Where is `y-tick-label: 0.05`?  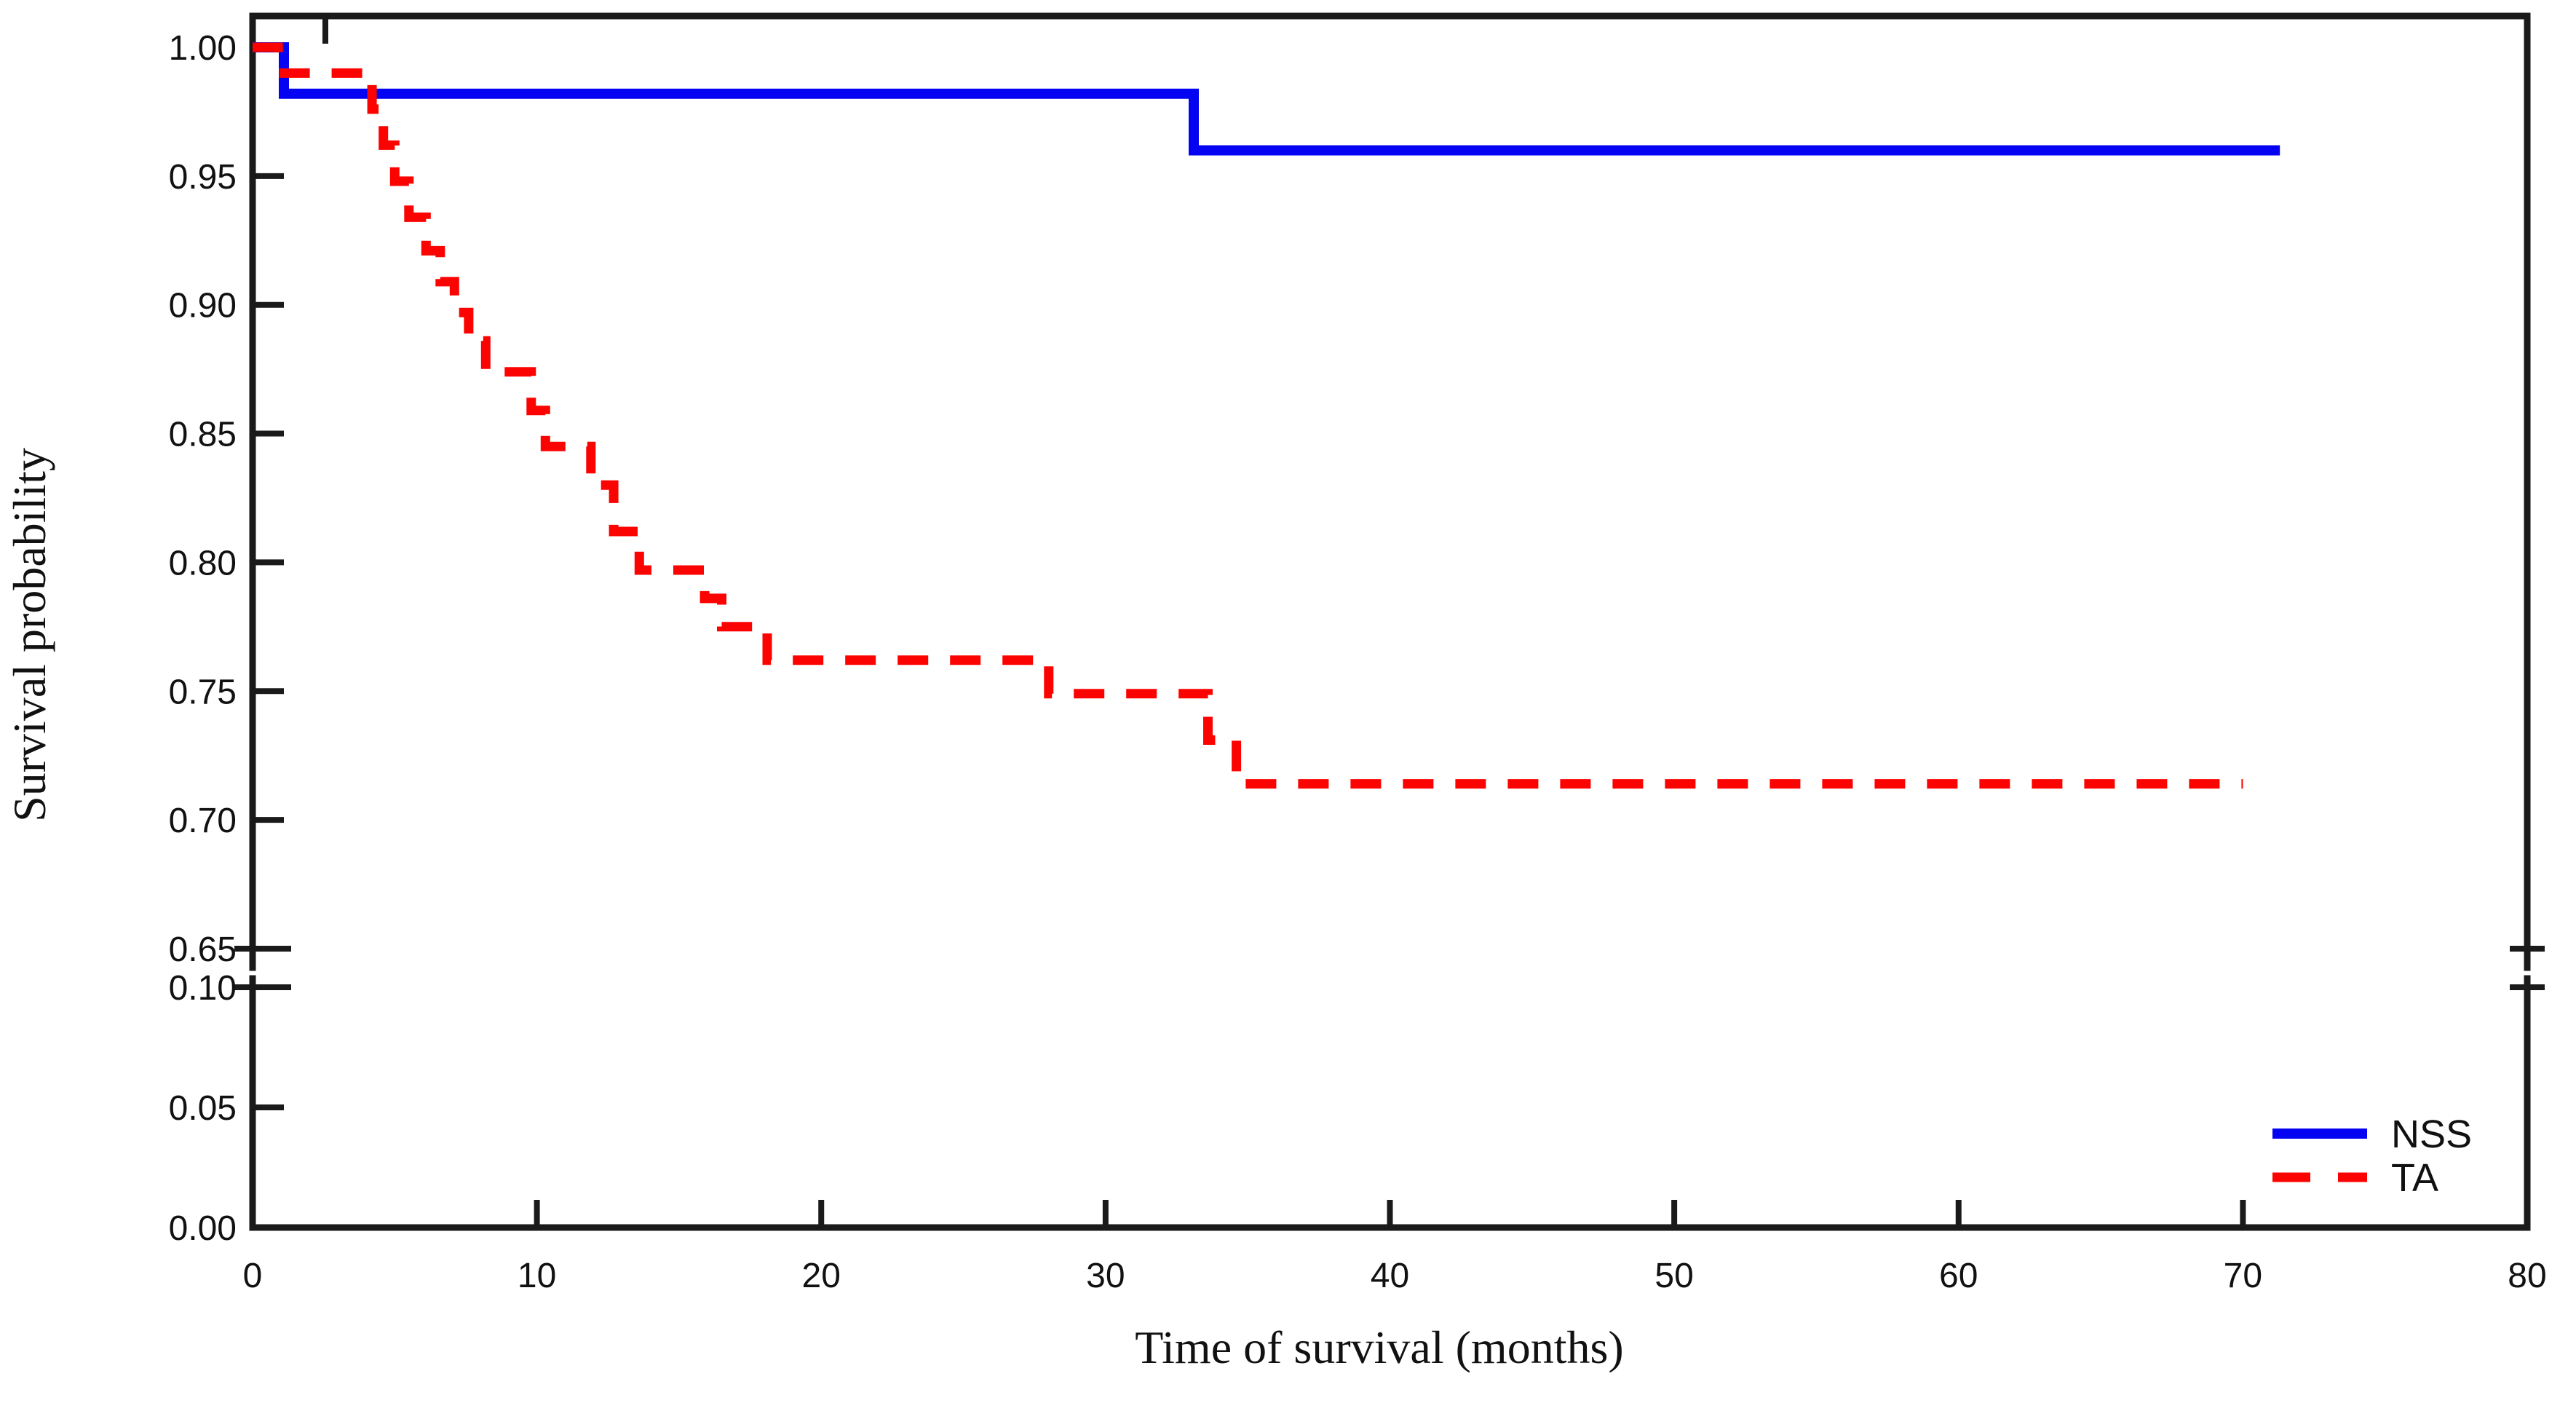 y-tick-label: 0.05 is located at coordinates (203, 1108).